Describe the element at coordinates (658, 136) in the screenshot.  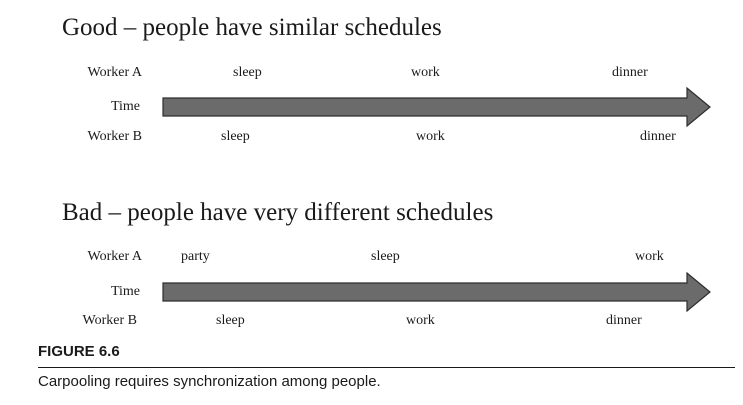
I see `good-worker-b-activity-3: dinner` at that location.